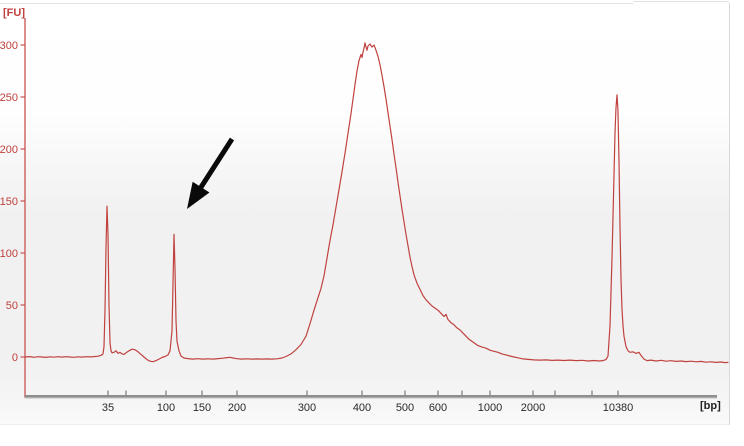  What do you see at coordinates (9, 254) in the screenshot?
I see `y-tick-label: 100` at bounding box center [9, 254].